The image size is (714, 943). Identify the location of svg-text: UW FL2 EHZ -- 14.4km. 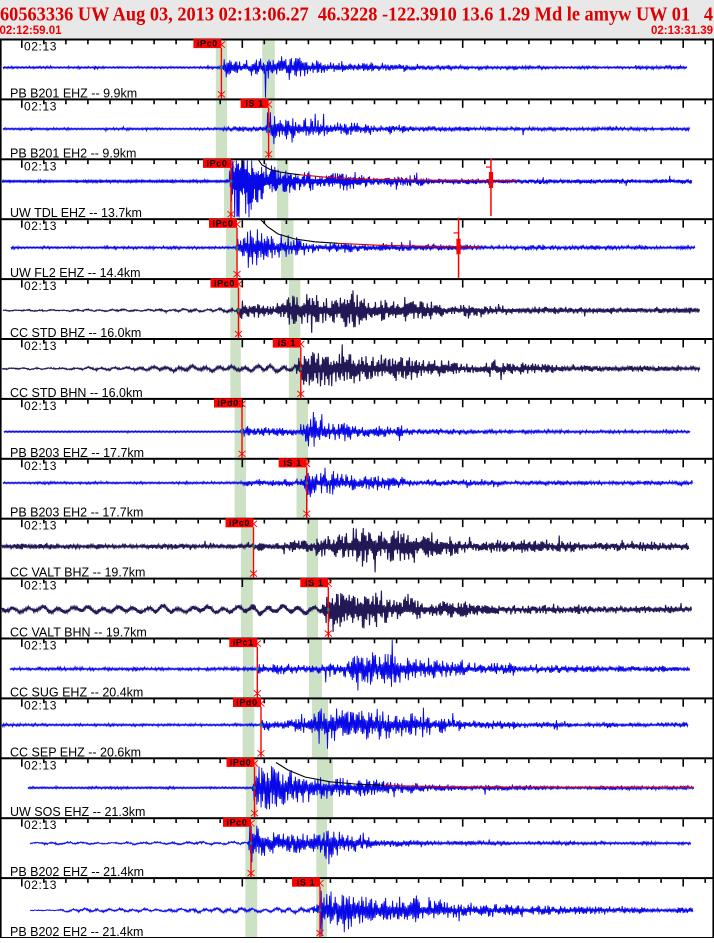
(75, 273).